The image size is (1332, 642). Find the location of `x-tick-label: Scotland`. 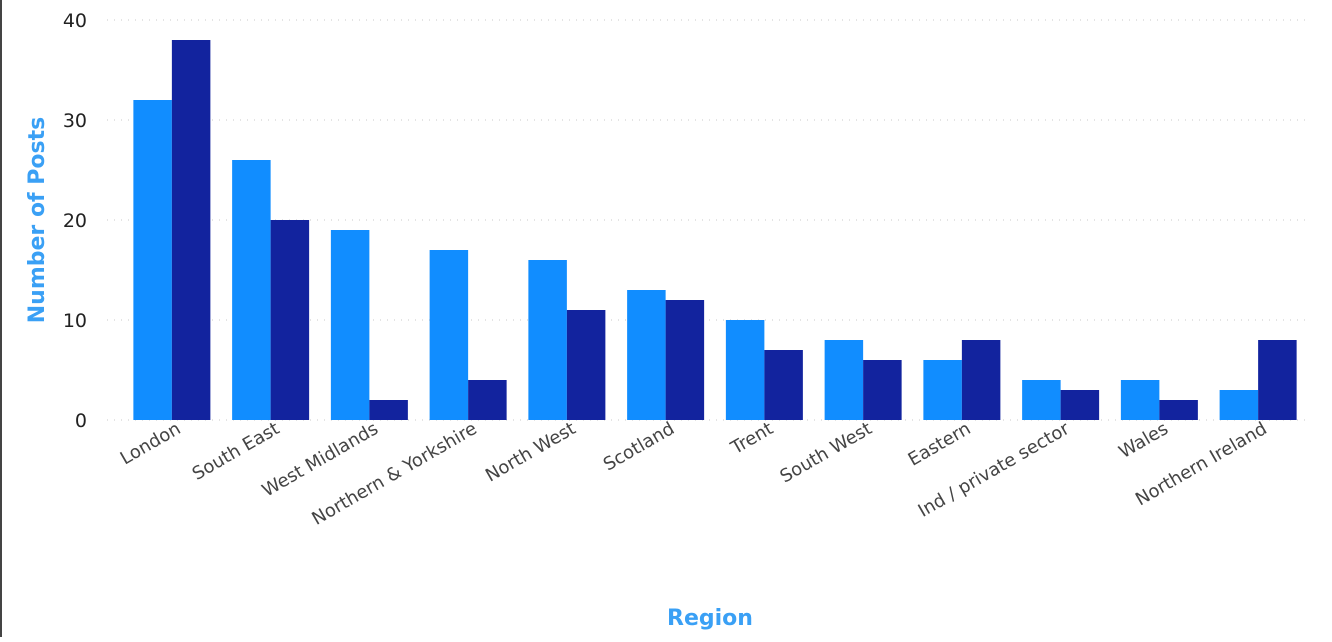

x-tick-label: Scotland is located at coordinates (639, 446).